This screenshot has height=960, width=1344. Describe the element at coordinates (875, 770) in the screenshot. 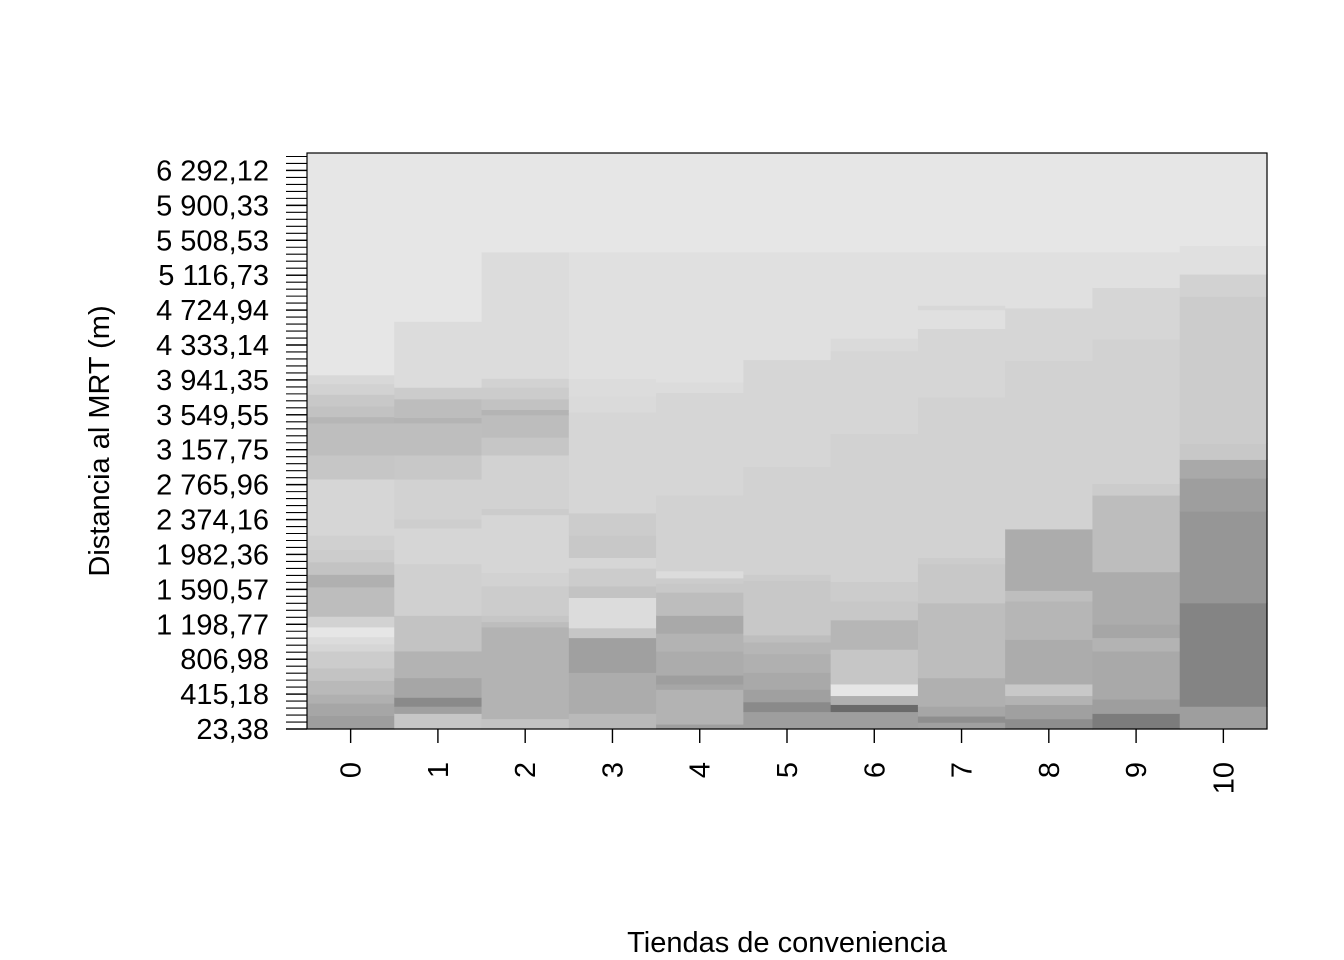

I see `x-tick-label: 6` at that location.